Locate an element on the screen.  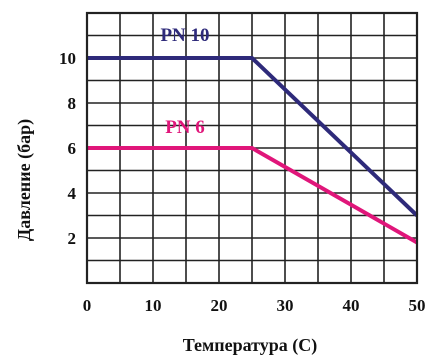
x-tick-label: 0 is located at coordinates (87, 305).